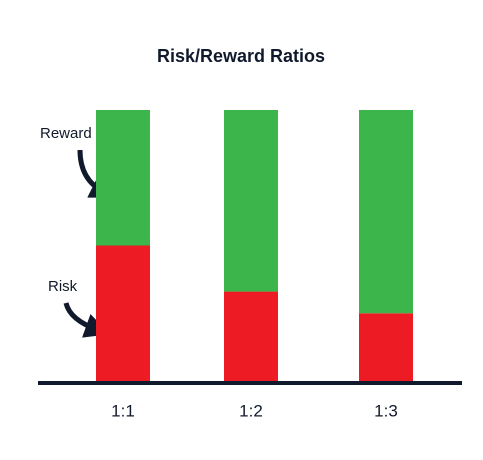  What do you see at coordinates (66, 133) in the screenshot?
I see `annotation: Reward` at bounding box center [66, 133].